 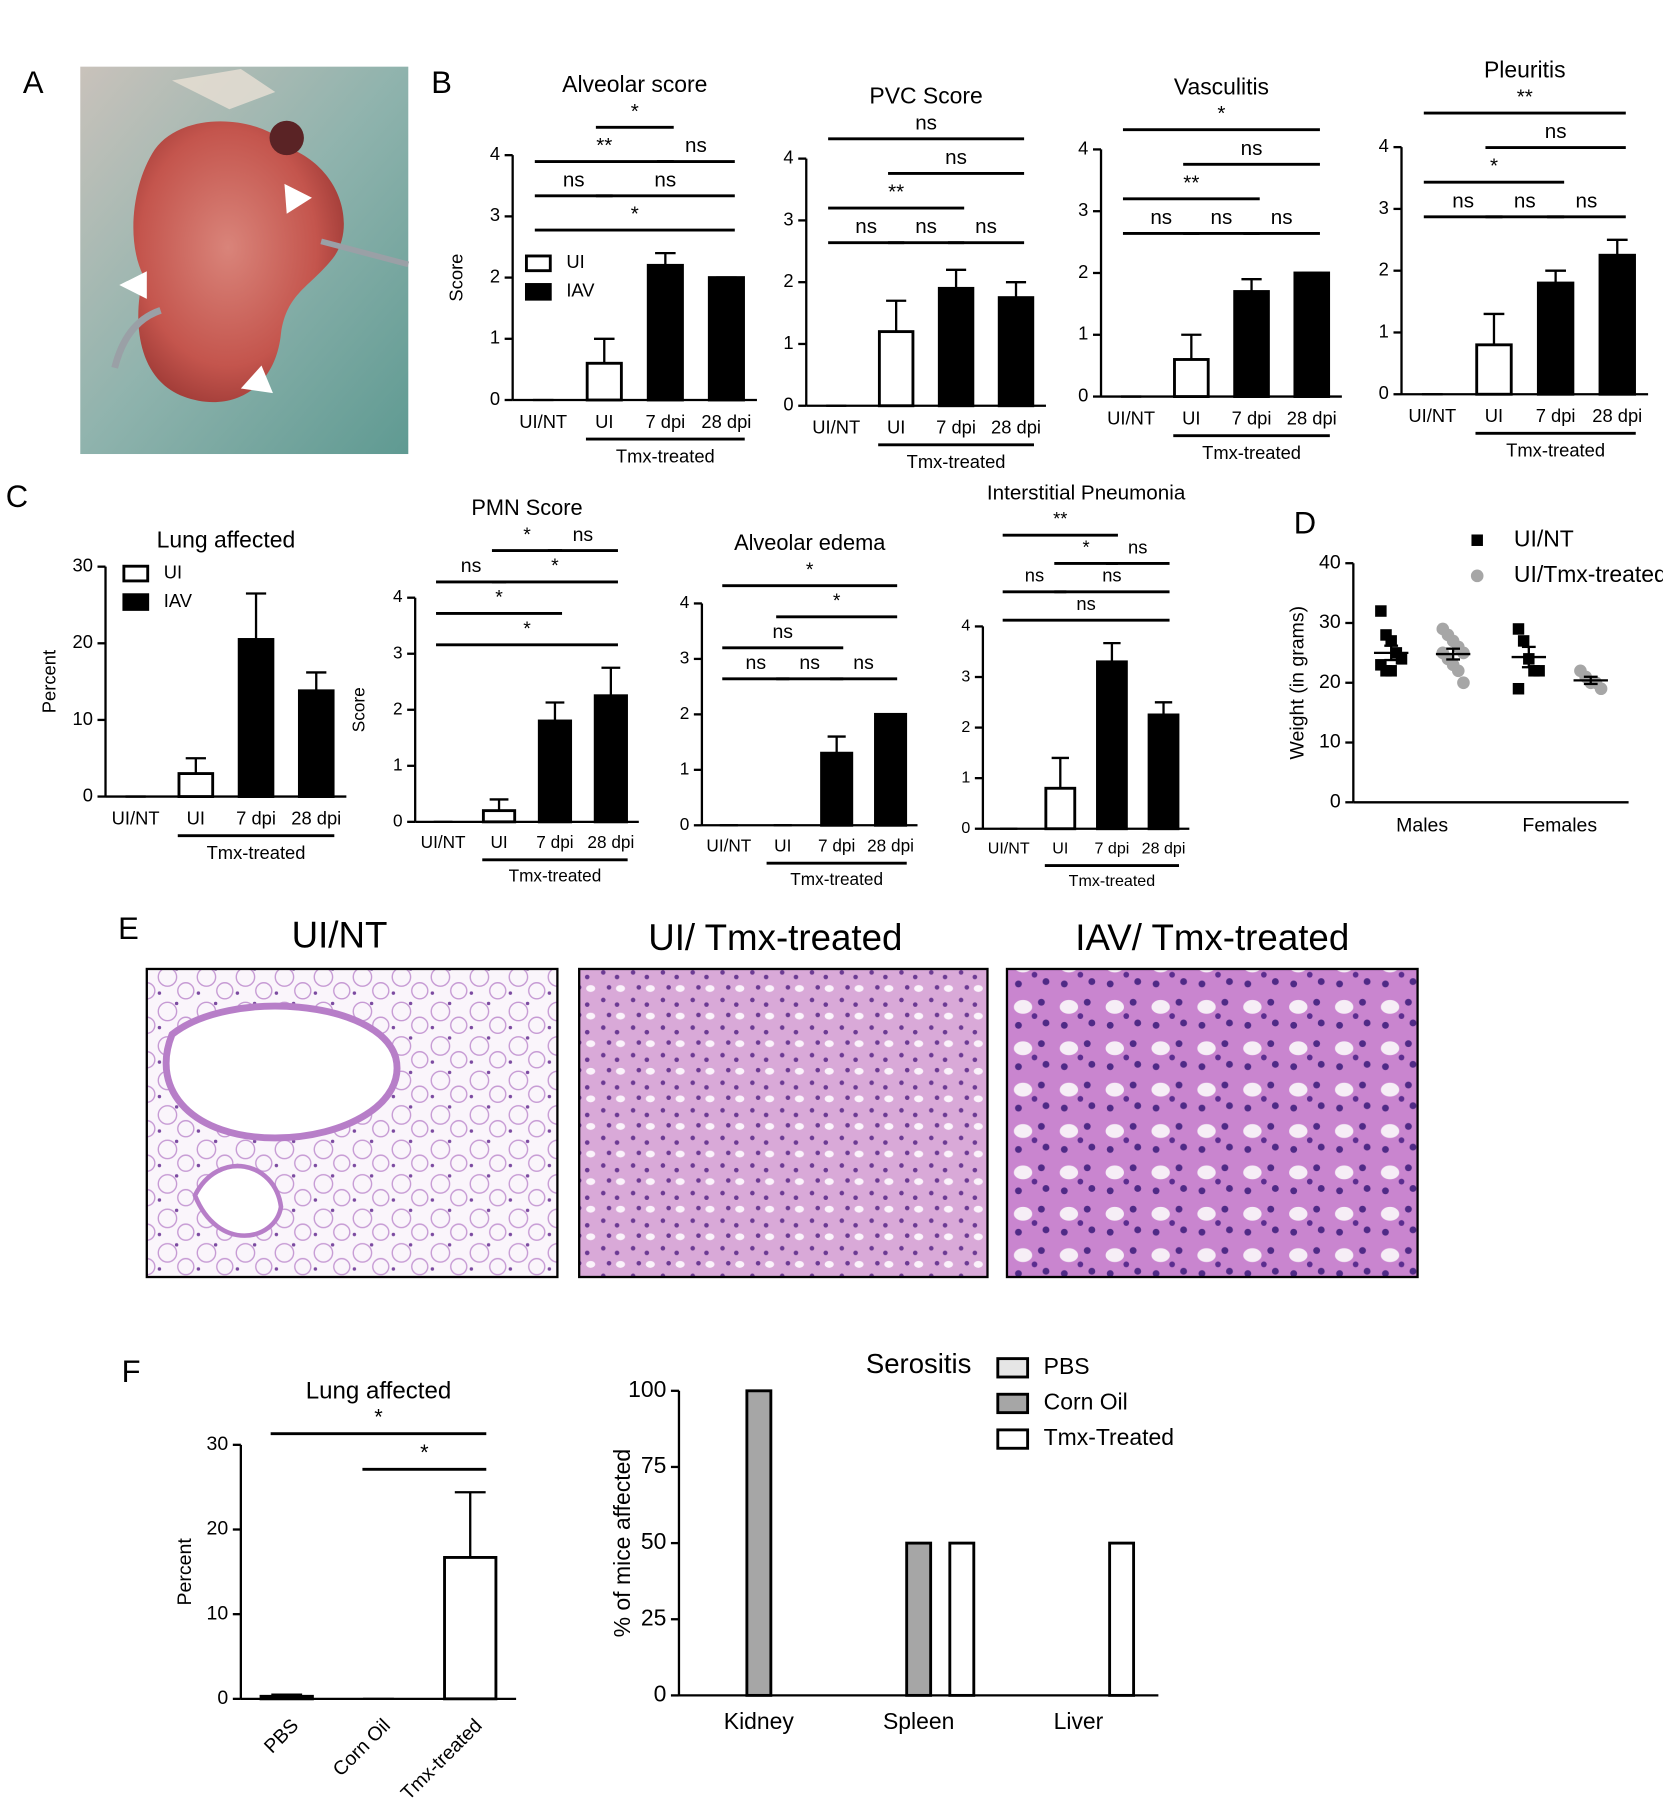 I want to click on legend-label: IAV, so click(x=178, y=600).